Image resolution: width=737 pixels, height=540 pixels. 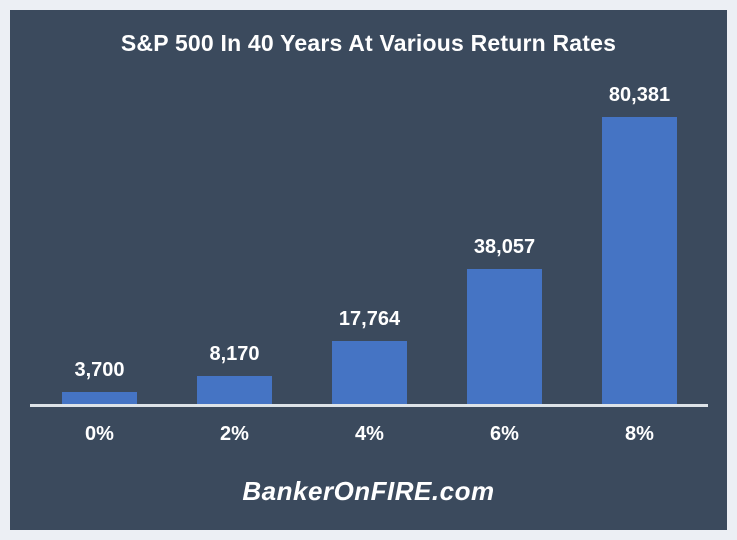 What do you see at coordinates (99, 398) in the screenshot?
I see `bar-0%` at bounding box center [99, 398].